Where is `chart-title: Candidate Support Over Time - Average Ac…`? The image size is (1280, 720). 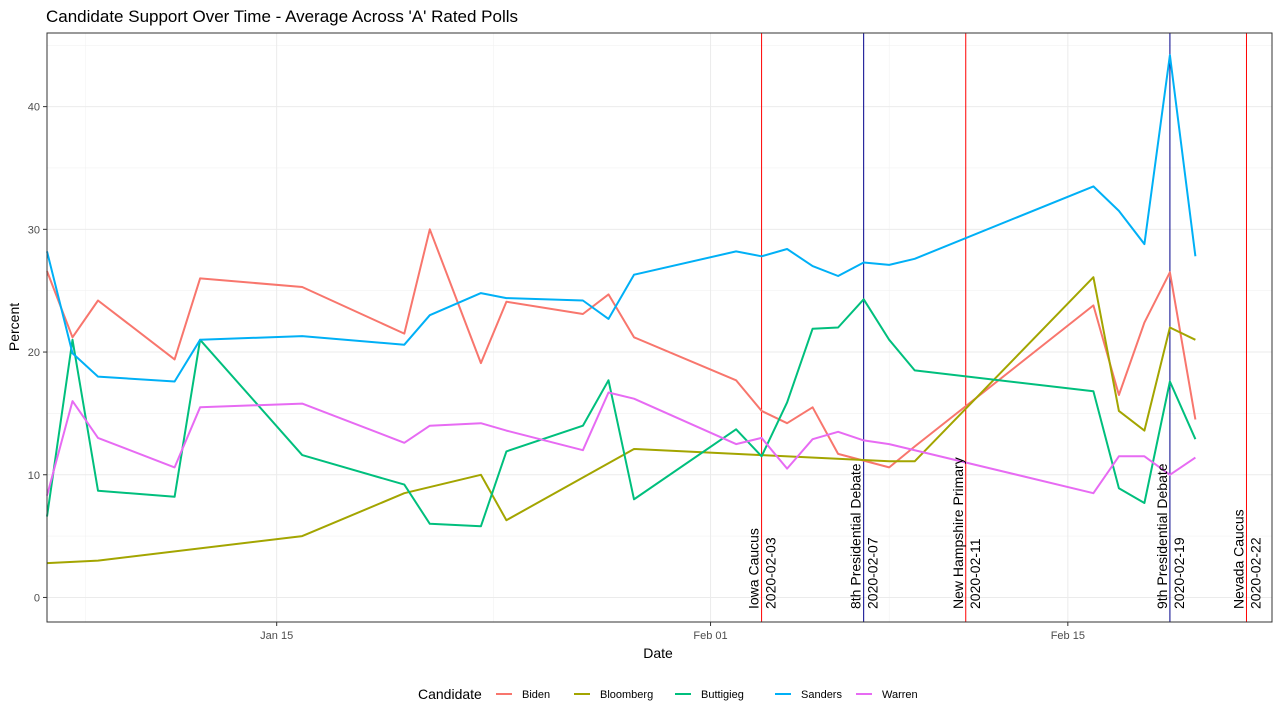 chart-title: Candidate Support Over Time - Average Ac… is located at coordinates (282, 16).